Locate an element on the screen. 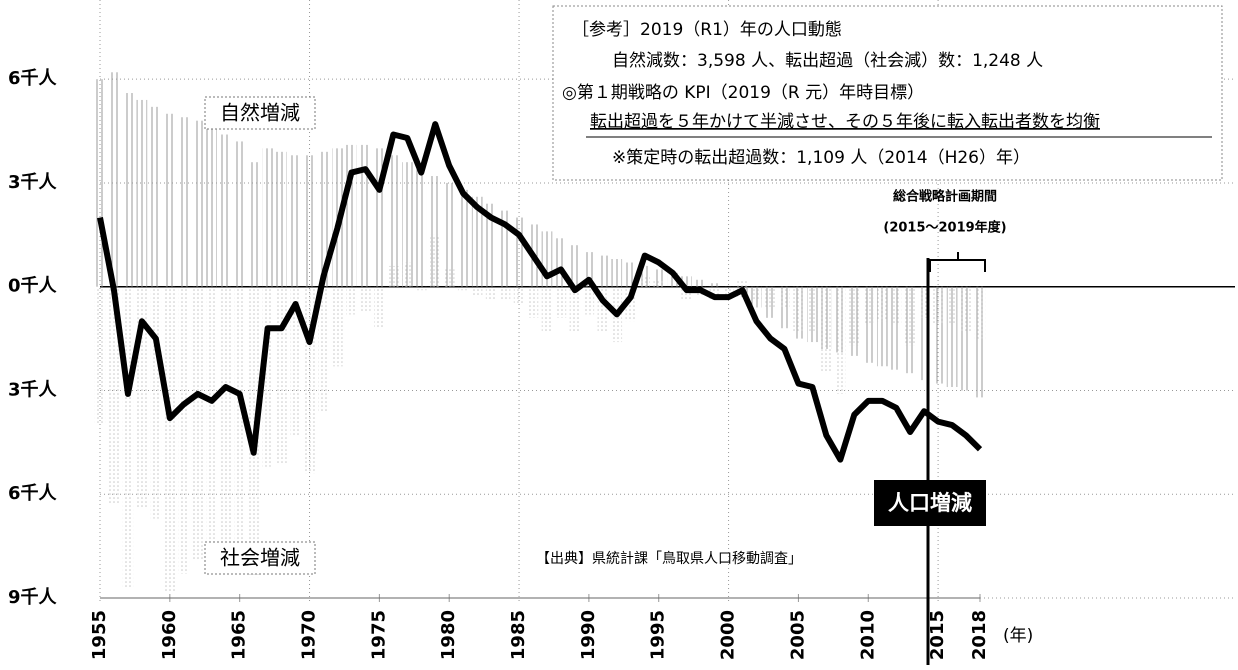 The width and height of the screenshot is (1238, 670). x-tick-label: 1975 is located at coordinates (378, 635).